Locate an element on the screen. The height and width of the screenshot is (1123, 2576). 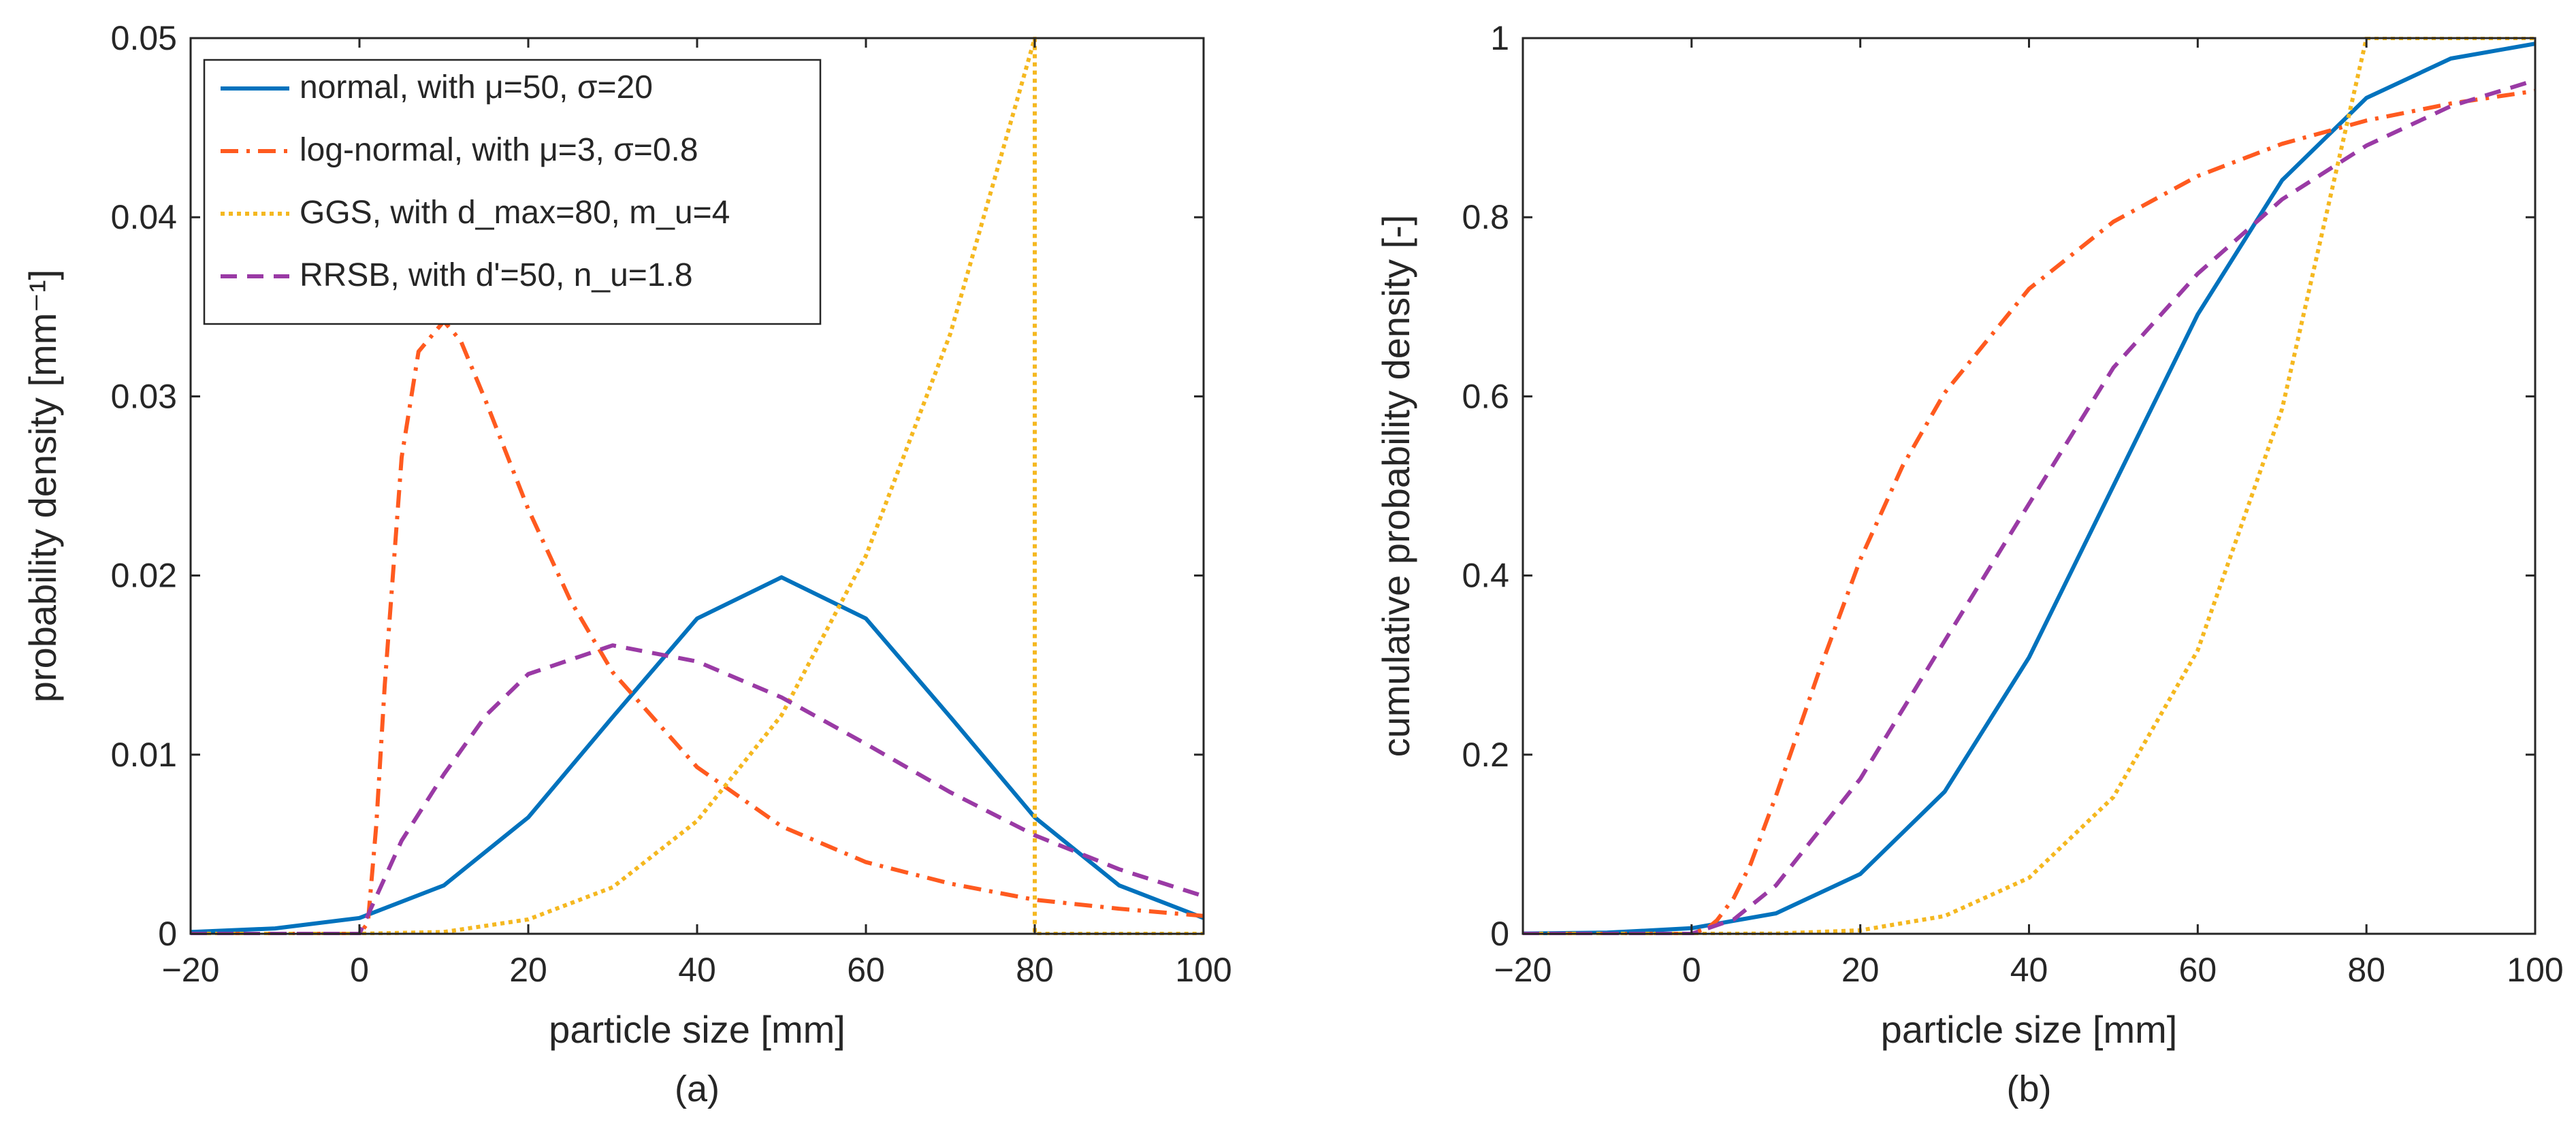
chart-1-ylabel: cumulative probability density [-] is located at coordinates (1396, 487).